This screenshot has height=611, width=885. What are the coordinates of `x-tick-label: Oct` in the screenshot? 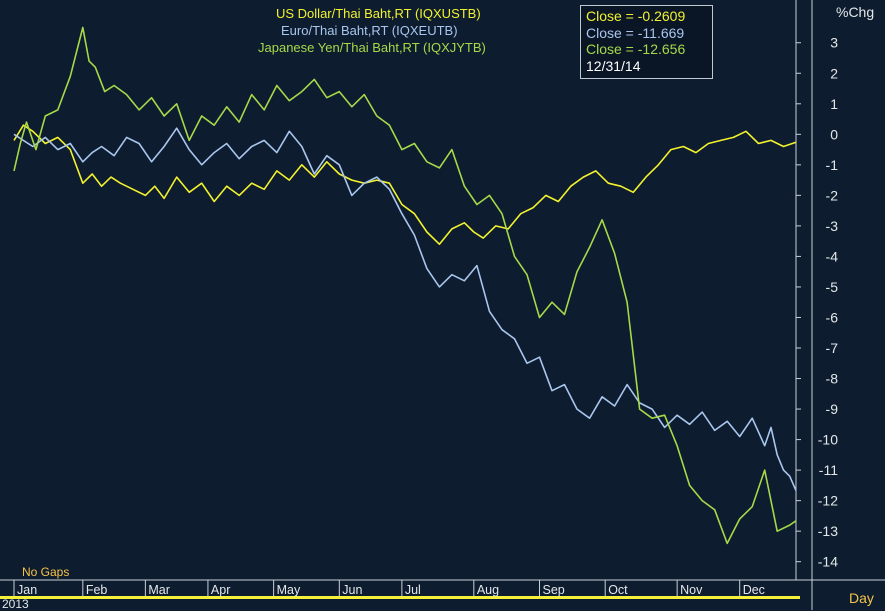 It's located at (618, 590).